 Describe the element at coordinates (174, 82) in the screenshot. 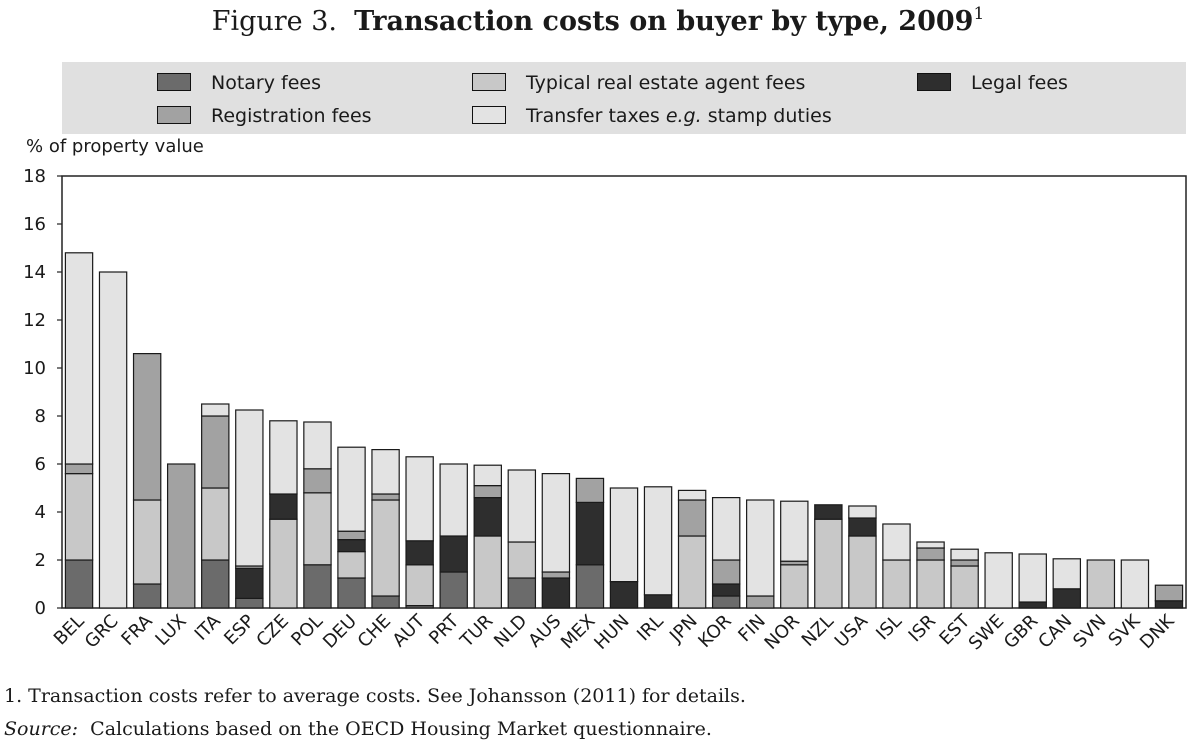

I see `legend-swatch-notary` at that location.